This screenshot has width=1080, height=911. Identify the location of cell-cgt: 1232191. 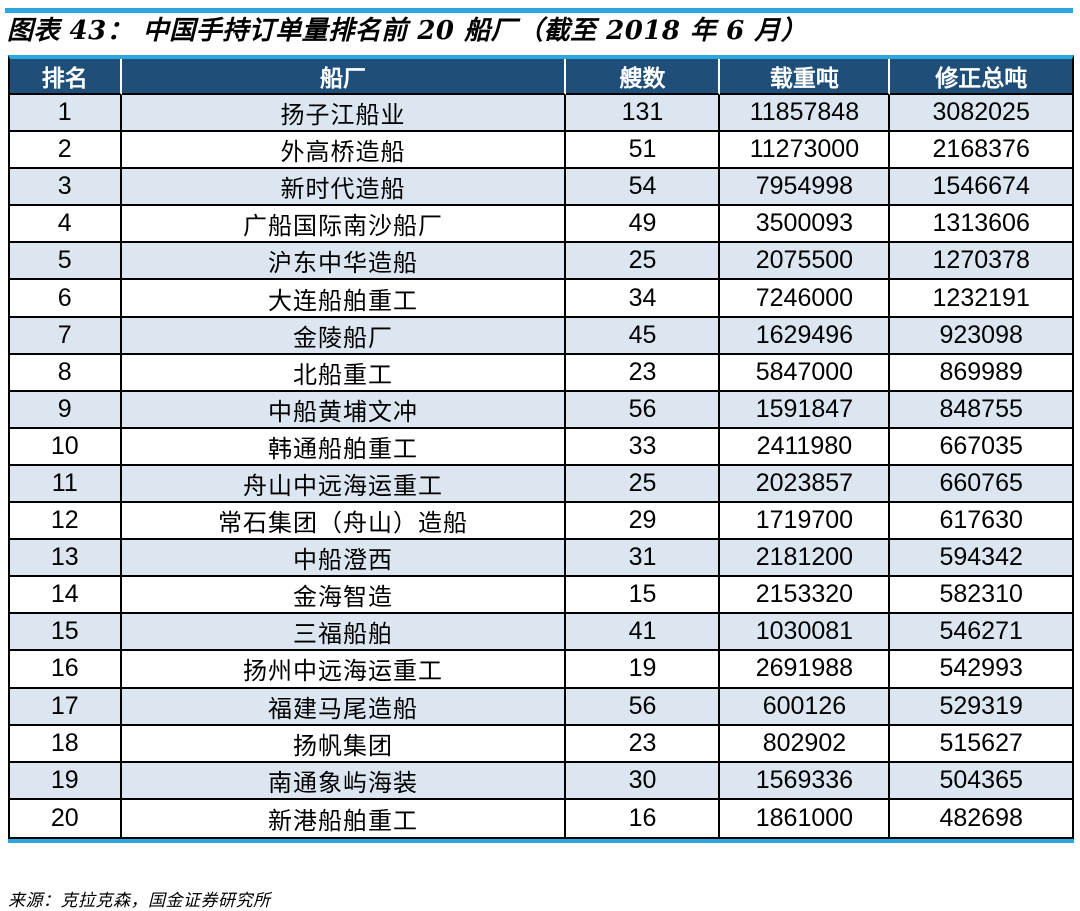
(981, 299).